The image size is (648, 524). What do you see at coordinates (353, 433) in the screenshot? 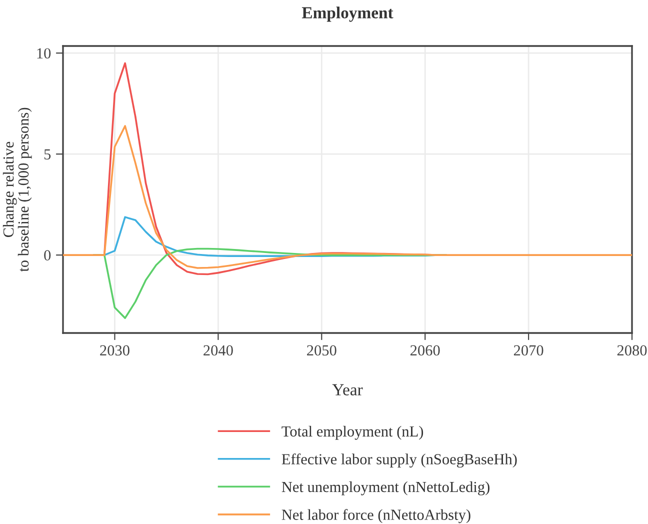
I see `legend-label: Total employment (nL)` at bounding box center [353, 433].